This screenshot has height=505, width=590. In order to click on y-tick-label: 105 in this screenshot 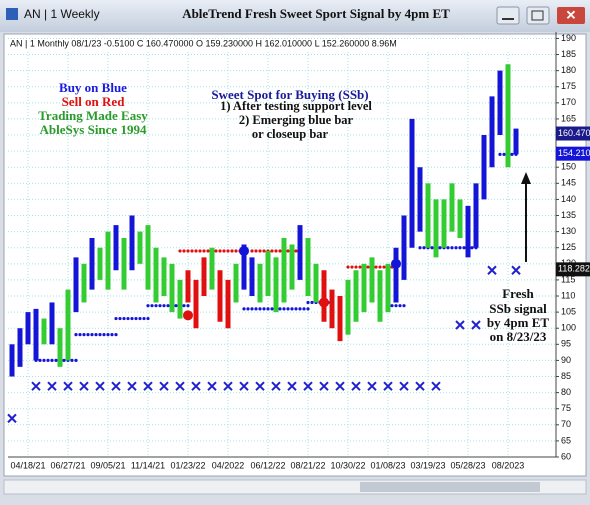, I will do `click(568, 311)`.